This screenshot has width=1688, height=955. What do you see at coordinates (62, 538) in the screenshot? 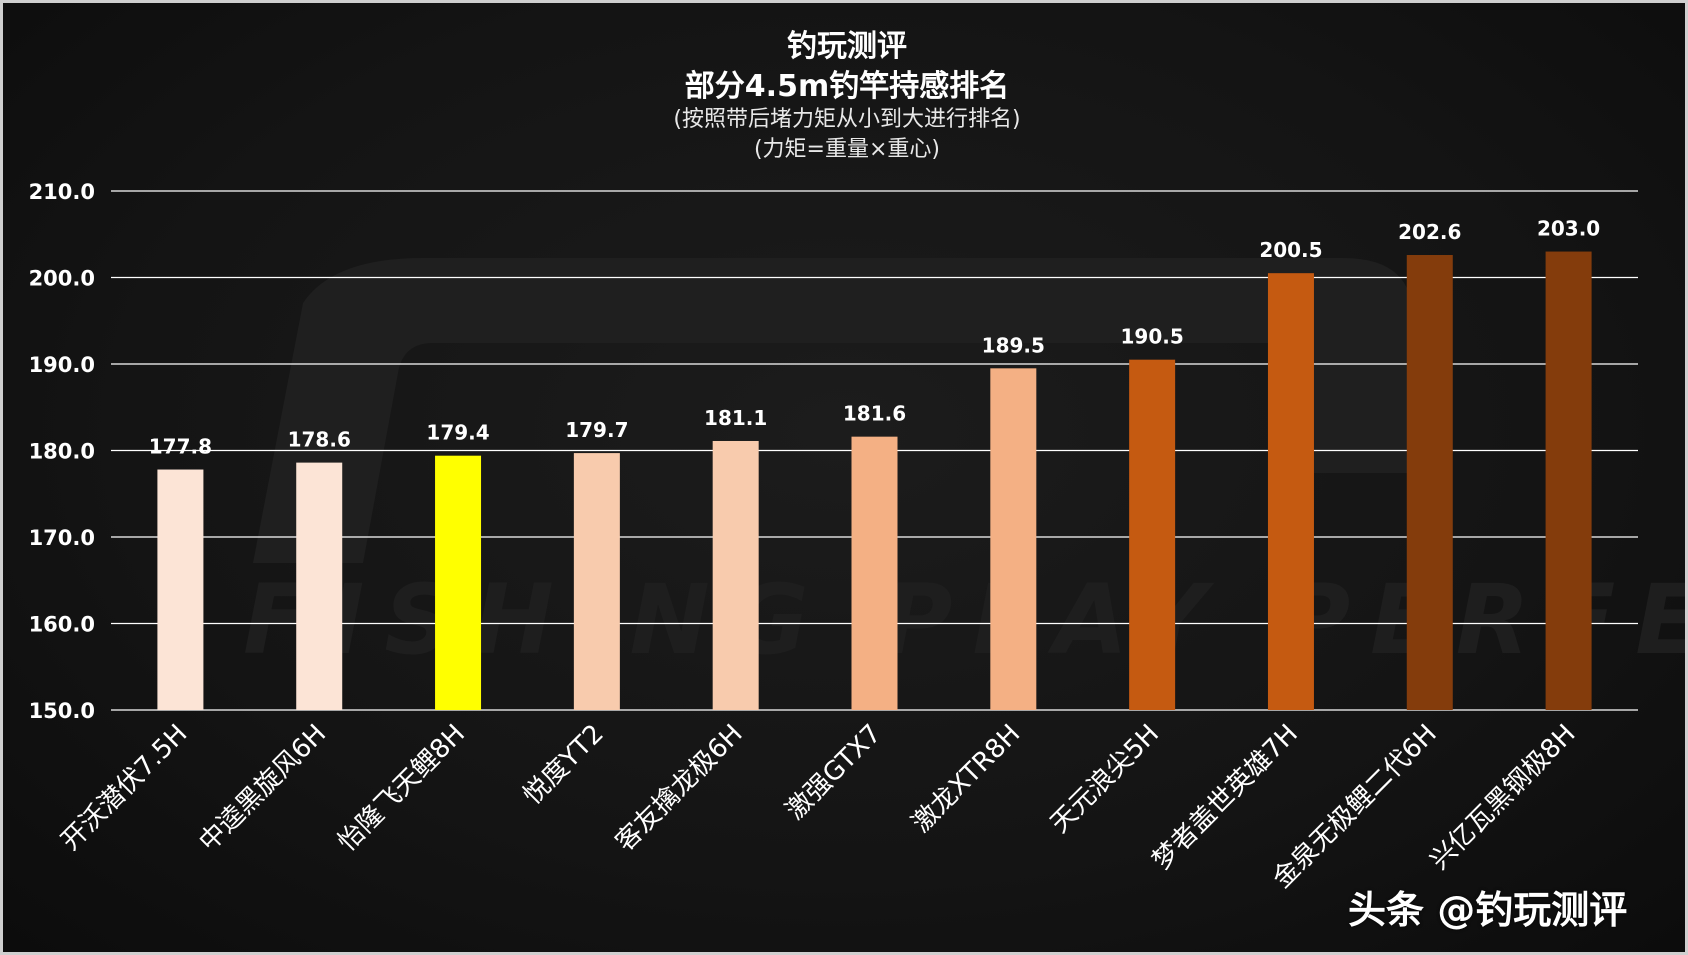
I see `y-tick-label: 170.0` at bounding box center [62, 538].